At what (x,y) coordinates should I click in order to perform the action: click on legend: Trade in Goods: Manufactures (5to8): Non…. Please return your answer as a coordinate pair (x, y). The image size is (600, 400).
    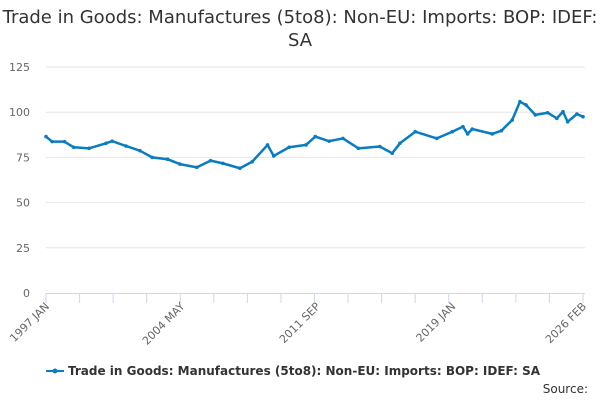
    Looking at the image, I should click on (293, 371).